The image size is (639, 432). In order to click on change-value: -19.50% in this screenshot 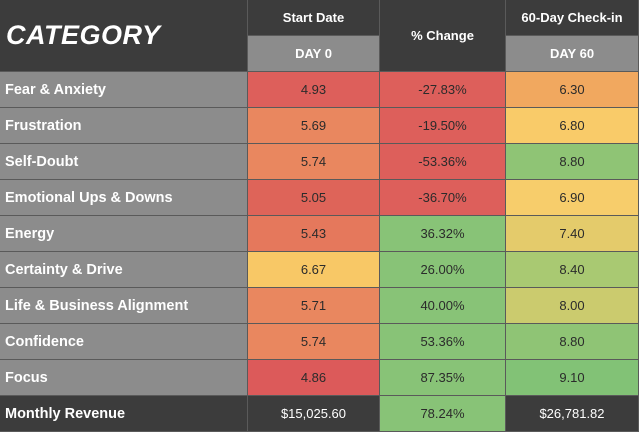, I will do `click(443, 126)`.